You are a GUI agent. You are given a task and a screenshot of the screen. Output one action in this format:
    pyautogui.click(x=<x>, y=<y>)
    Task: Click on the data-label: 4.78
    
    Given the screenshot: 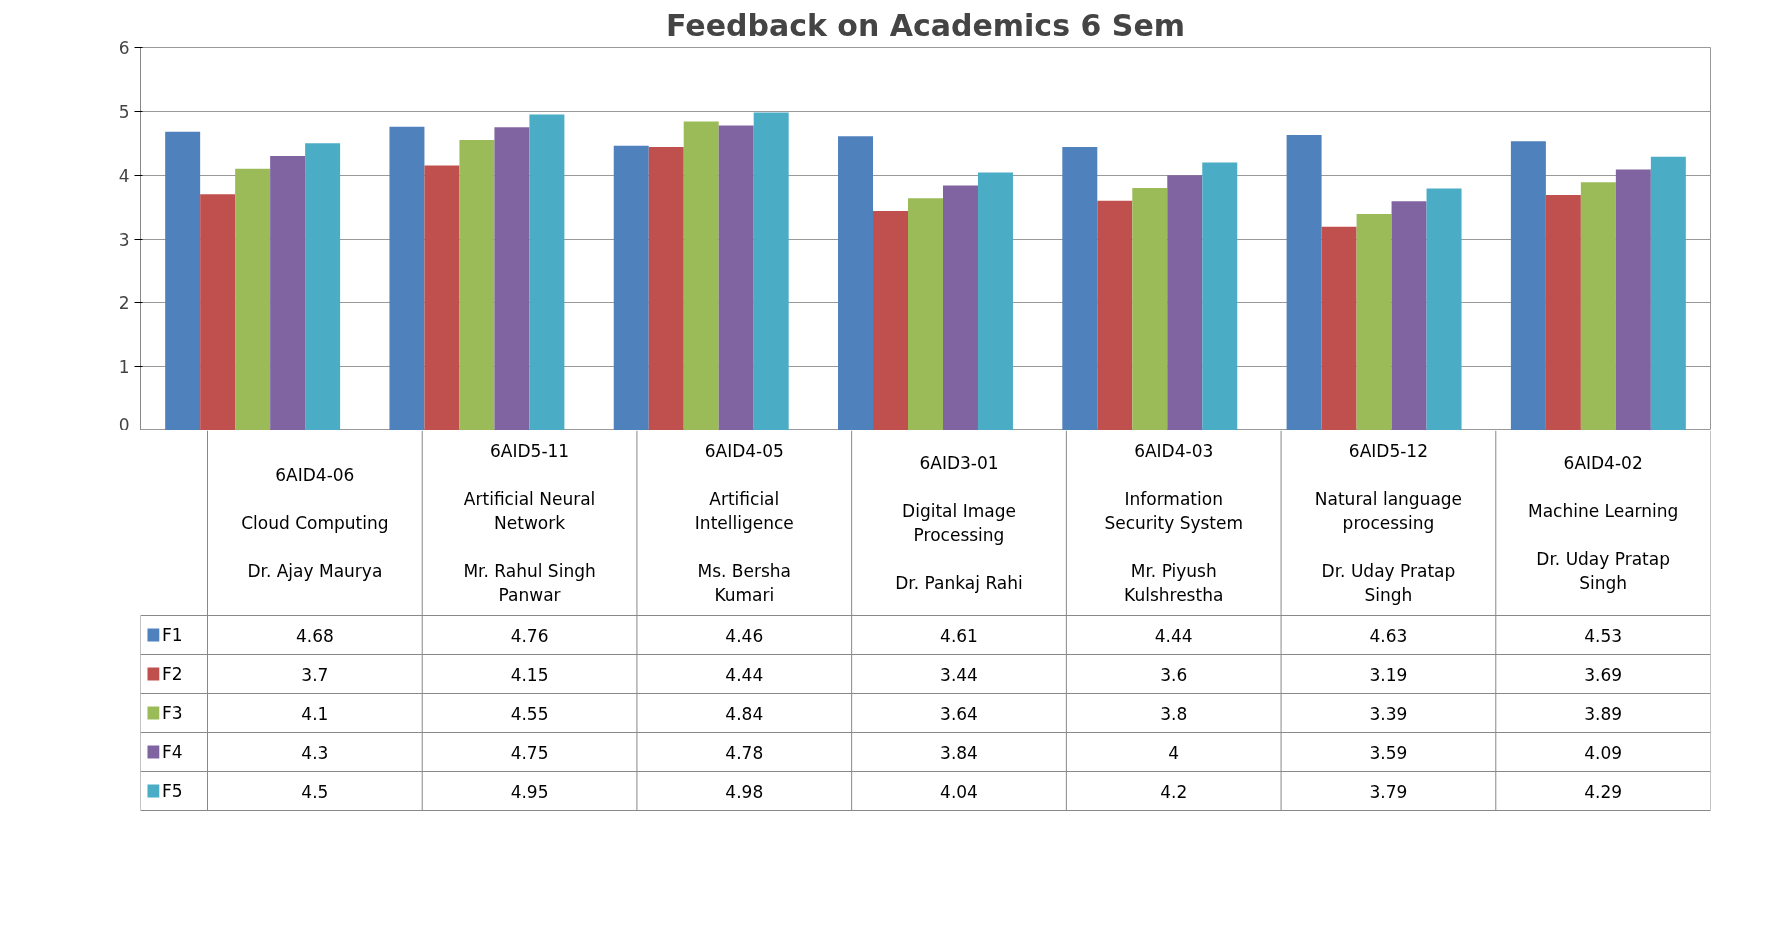 What is the action you would take?
    pyautogui.click(x=744, y=752)
    